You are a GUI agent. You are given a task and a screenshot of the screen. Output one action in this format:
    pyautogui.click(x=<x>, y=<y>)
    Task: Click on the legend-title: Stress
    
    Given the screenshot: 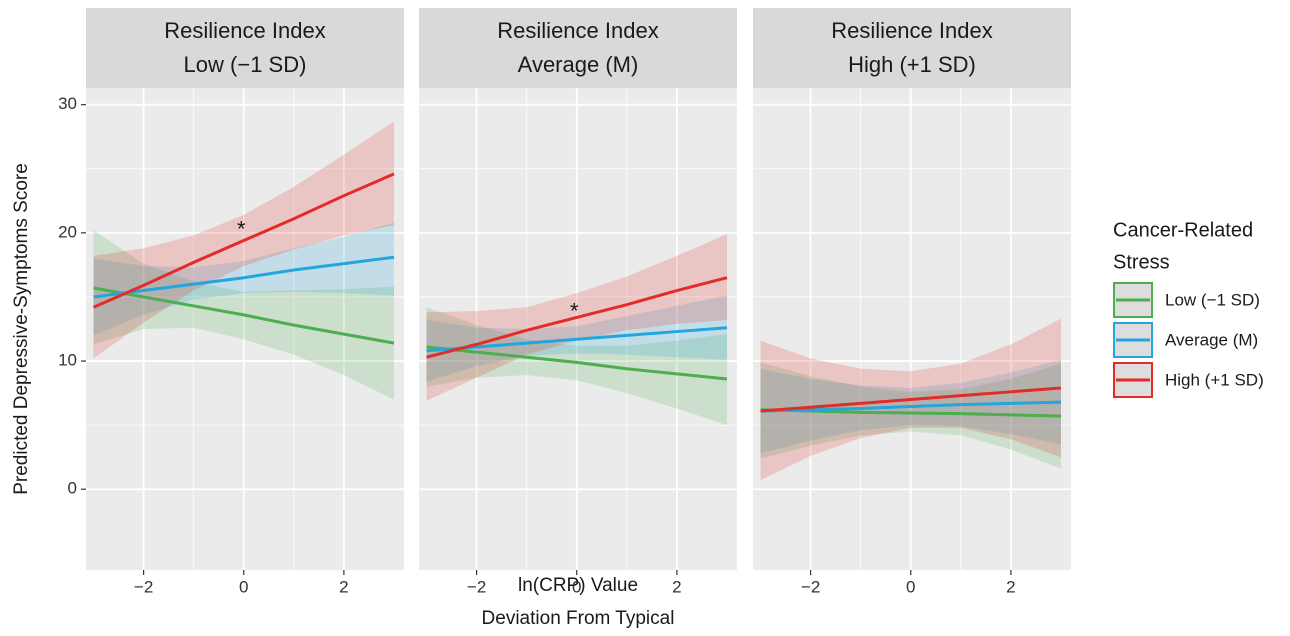 What is the action you would take?
    pyautogui.click(x=1141, y=262)
    